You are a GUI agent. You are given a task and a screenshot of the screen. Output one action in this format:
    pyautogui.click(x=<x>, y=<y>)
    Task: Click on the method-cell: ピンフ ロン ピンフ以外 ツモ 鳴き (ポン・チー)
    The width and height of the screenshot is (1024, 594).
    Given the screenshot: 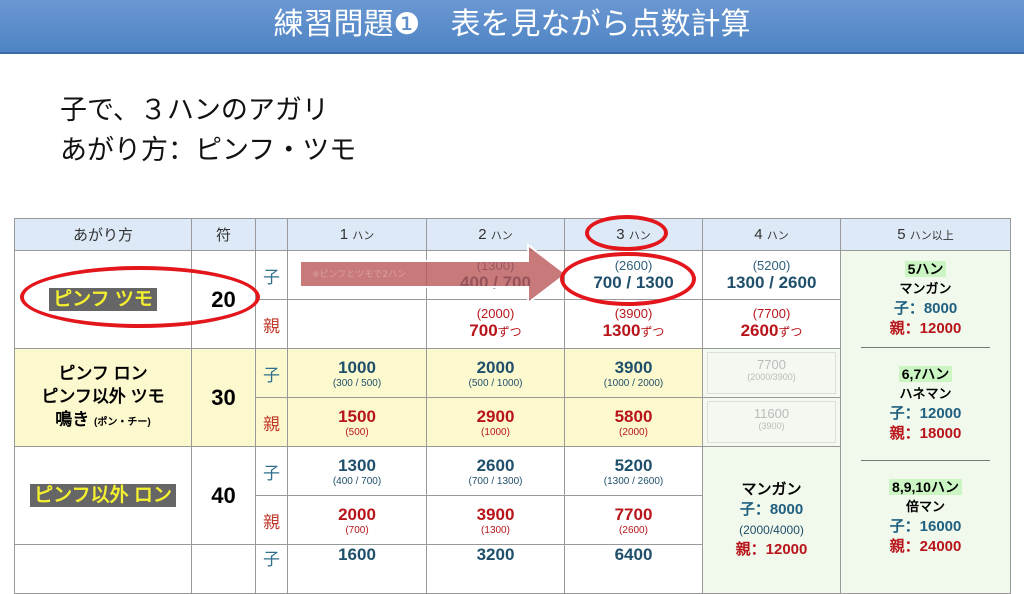 What is the action you would take?
    pyautogui.click(x=103, y=397)
    